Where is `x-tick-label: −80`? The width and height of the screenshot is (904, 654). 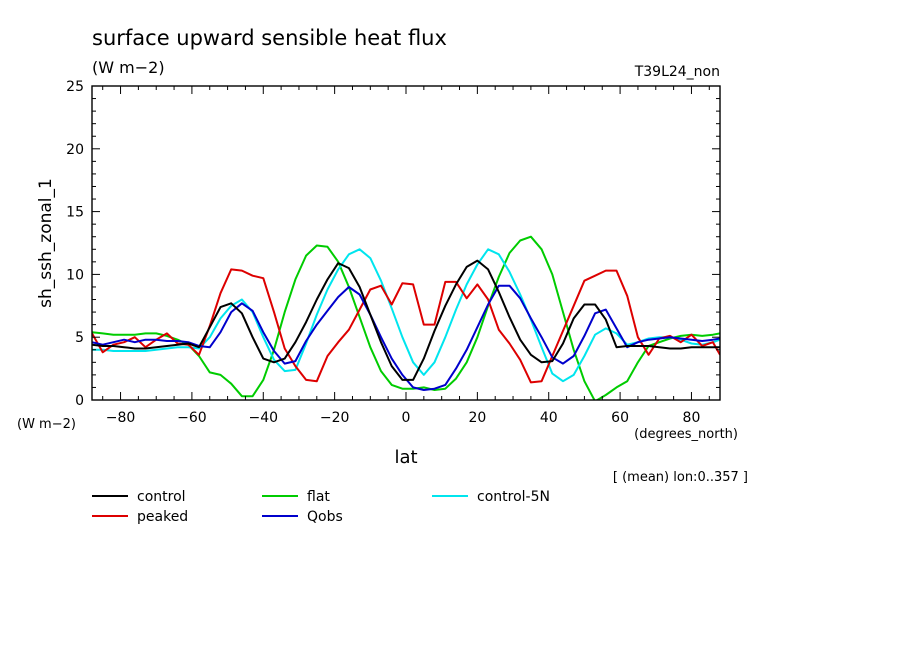 x-tick-label: −80 is located at coordinates (121, 418).